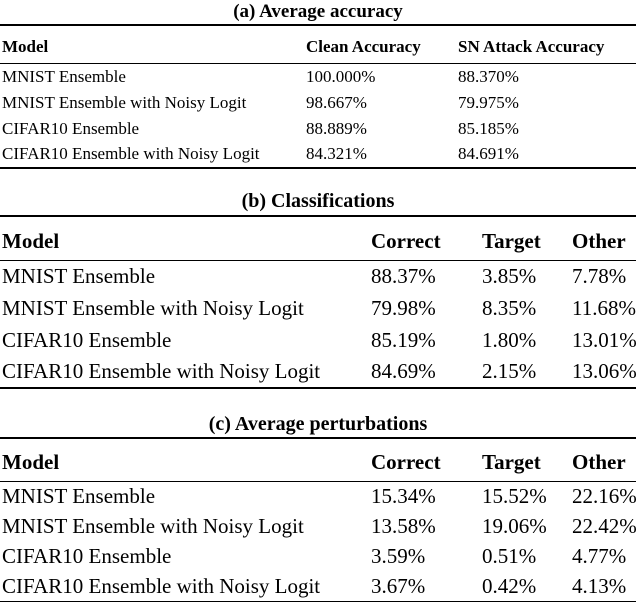 Image resolution: width=636 pixels, height=602 pixels. Describe the element at coordinates (604, 460) in the screenshot. I see `table-c-col-other: Other` at that location.